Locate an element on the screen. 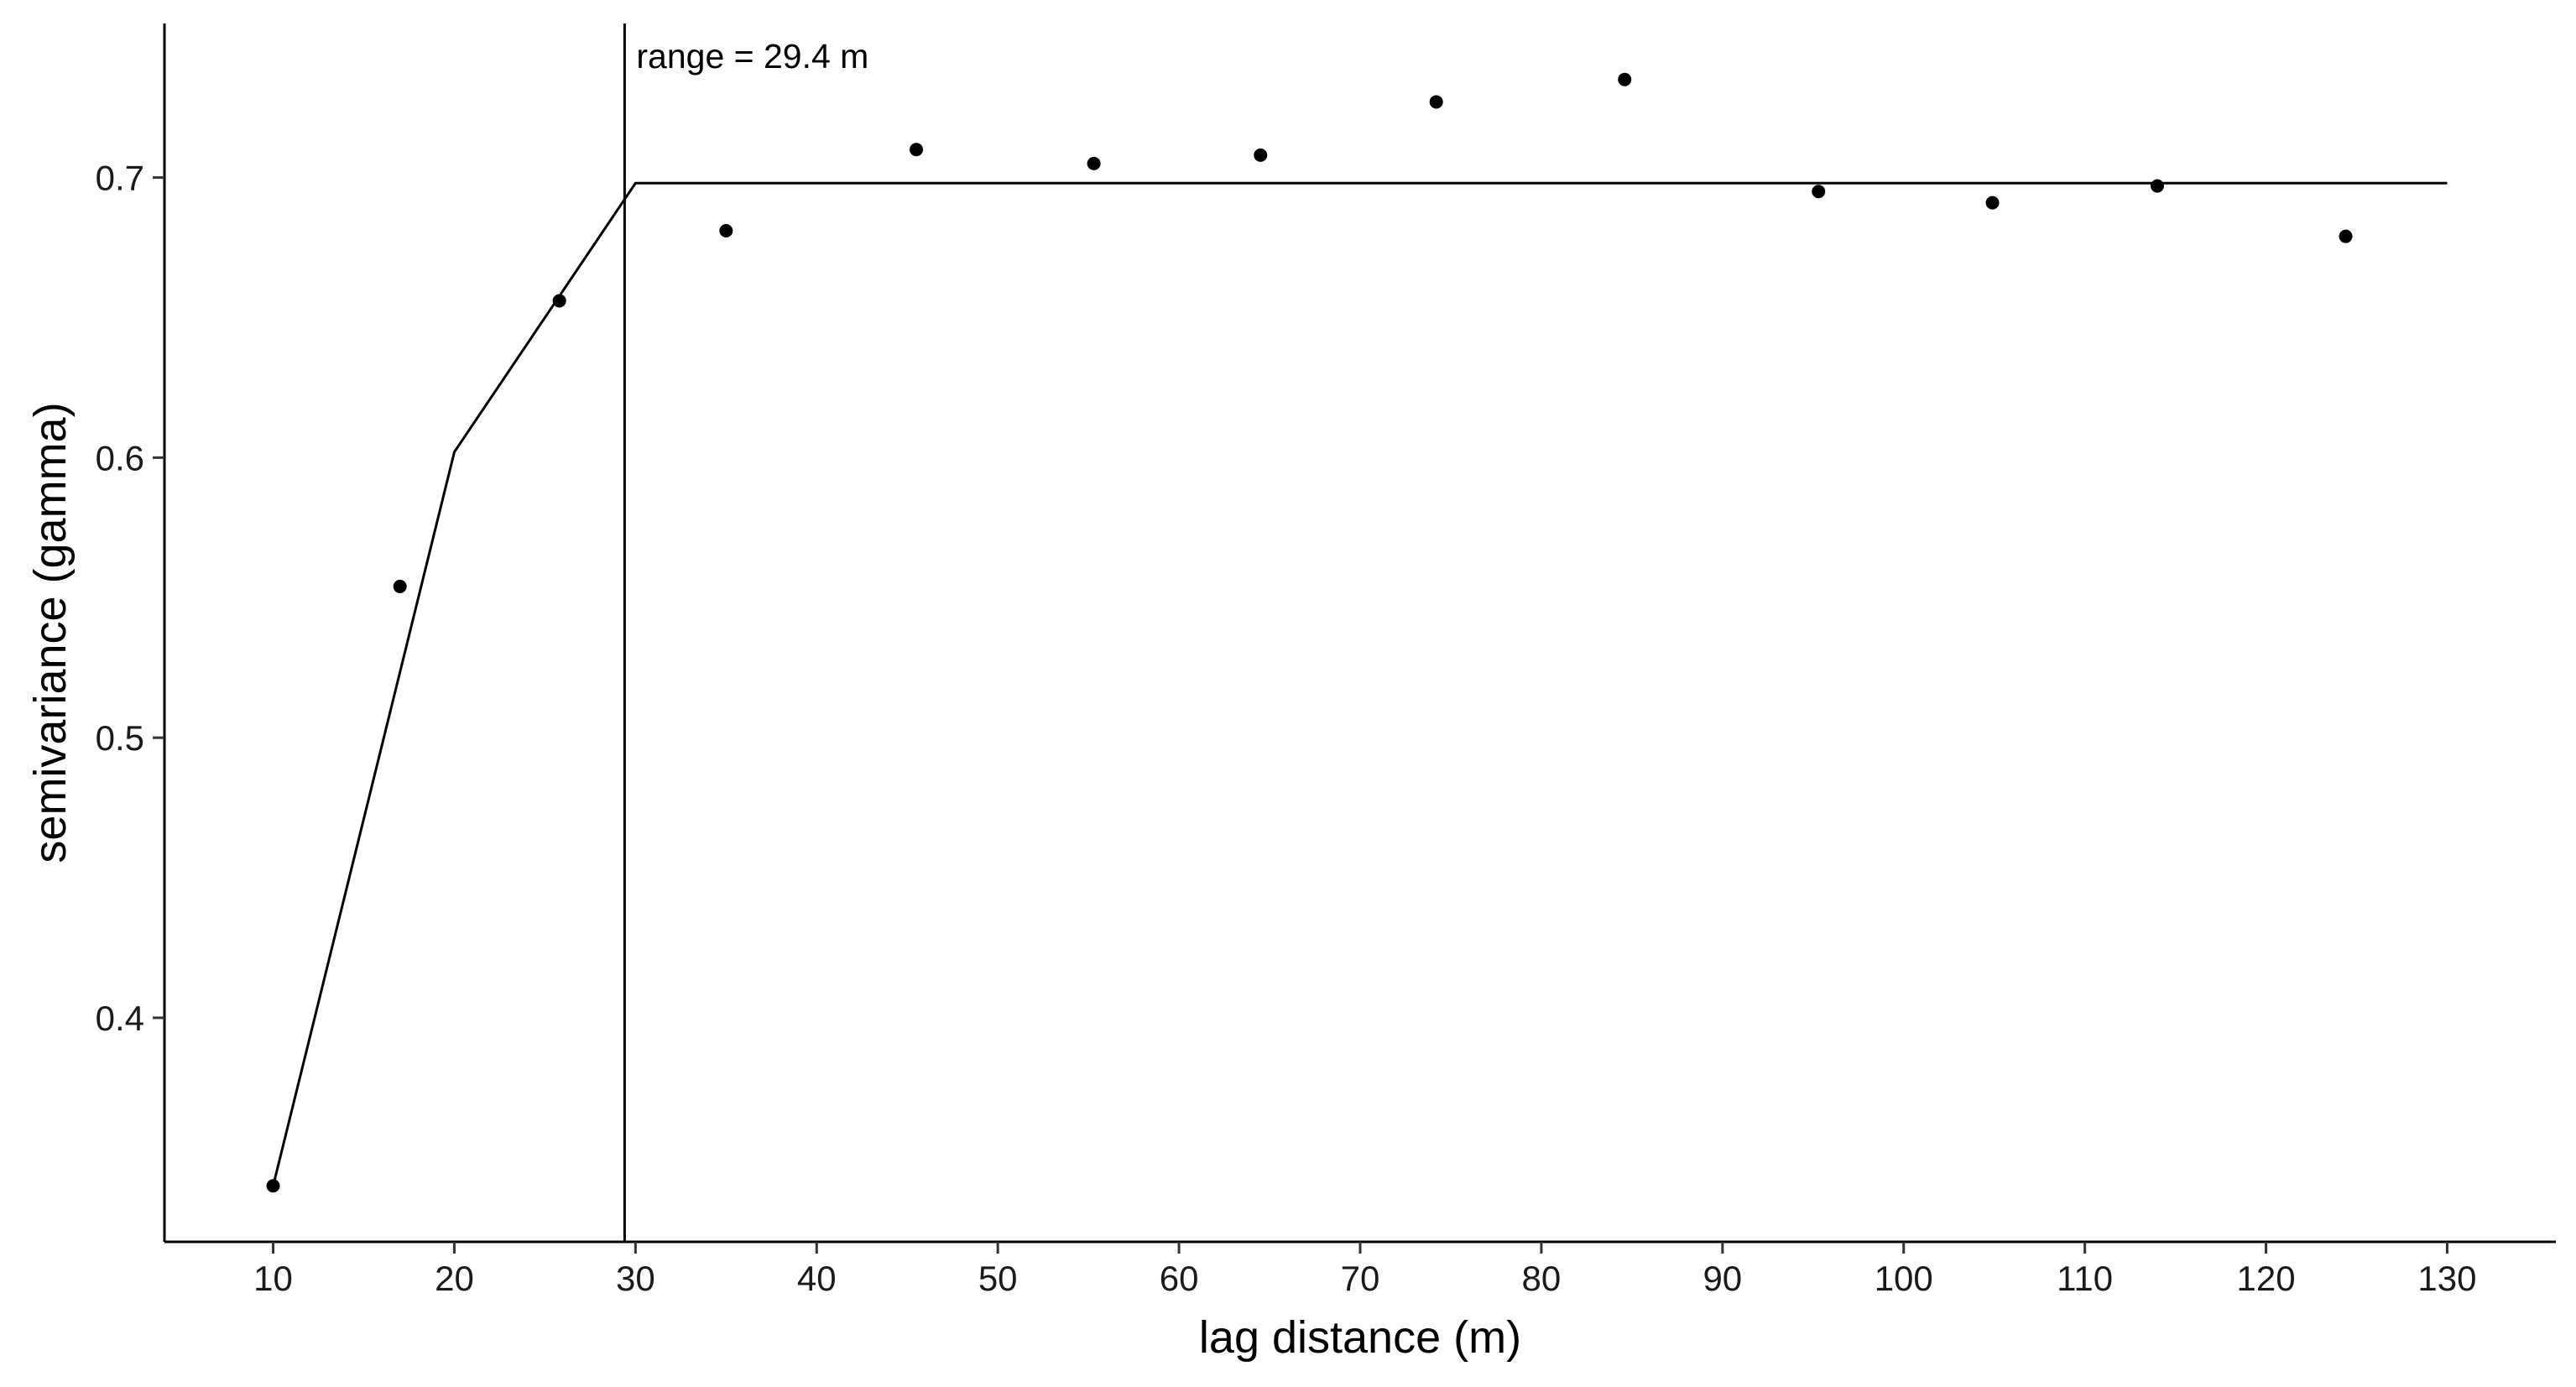 The height and width of the screenshot is (1387, 2576). x-tick-label: 60 is located at coordinates (1179, 1278).